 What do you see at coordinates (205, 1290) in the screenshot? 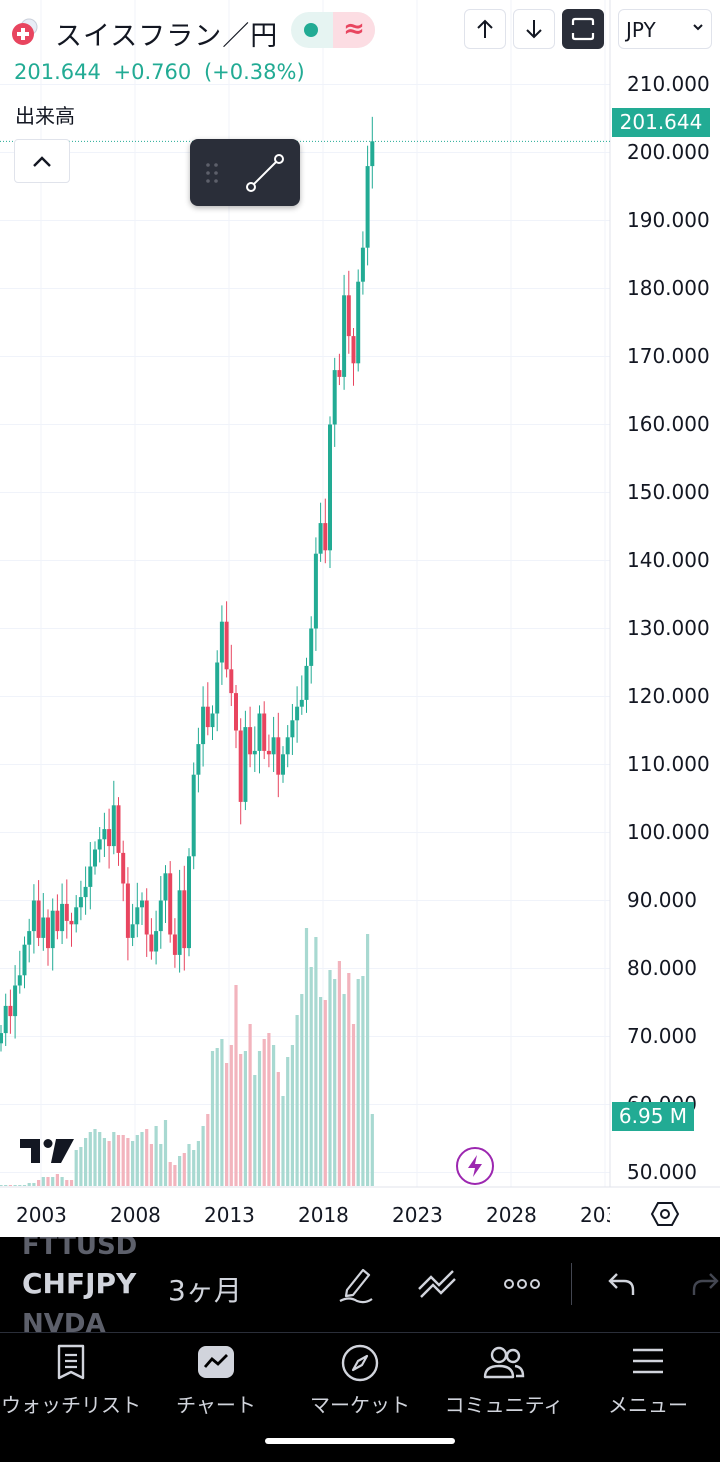
I see `interval-select: 3ヶ月` at bounding box center [205, 1290].